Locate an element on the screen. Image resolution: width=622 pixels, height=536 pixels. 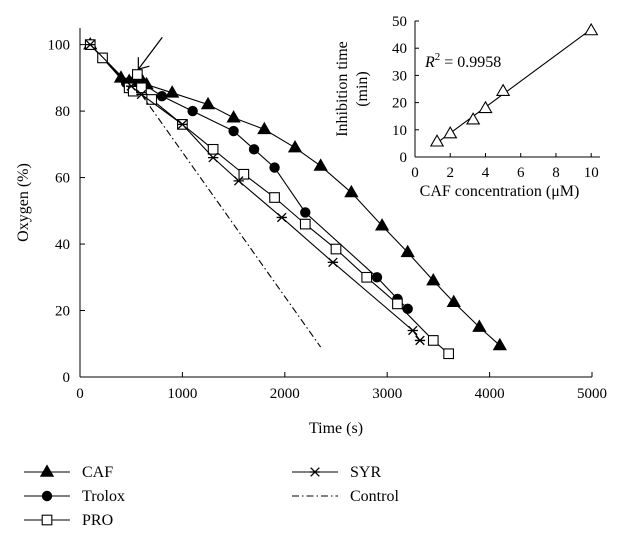
inset-fit-line is located at coordinates (514, 86).